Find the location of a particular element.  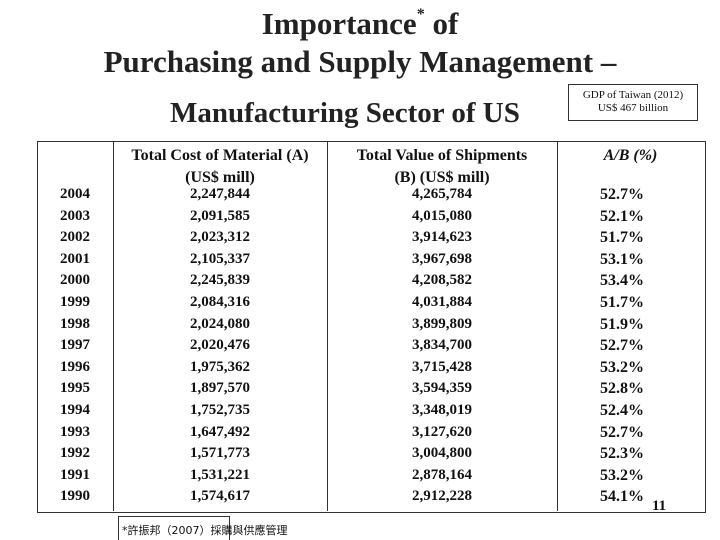

table-cell-value: 3,004,800 is located at coordinates (442, 453).